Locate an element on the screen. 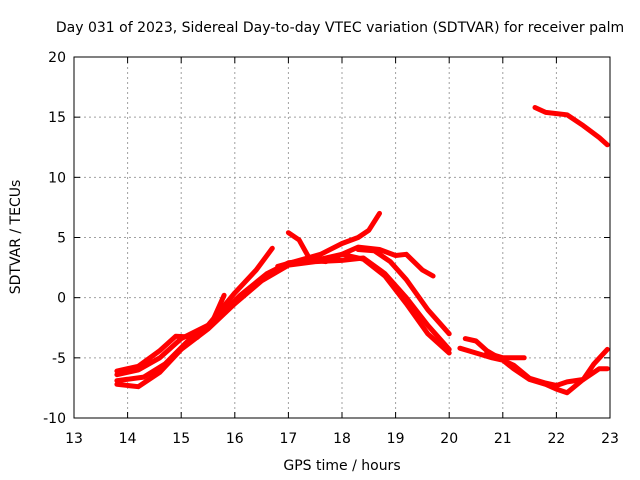  series-track-k is located at coordinates (571, 126).